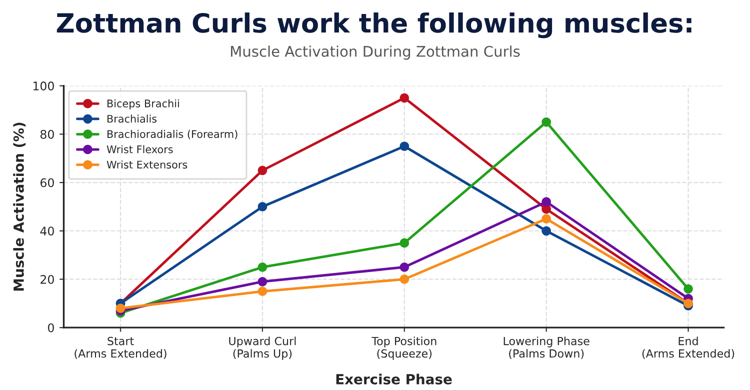 Image resolution: width=750 pixels, height=390 pixels. What do you see at coordinates (47, 231) in the screenshot?
I see `y-tick-label: 40` at bounding box center [47, 231].